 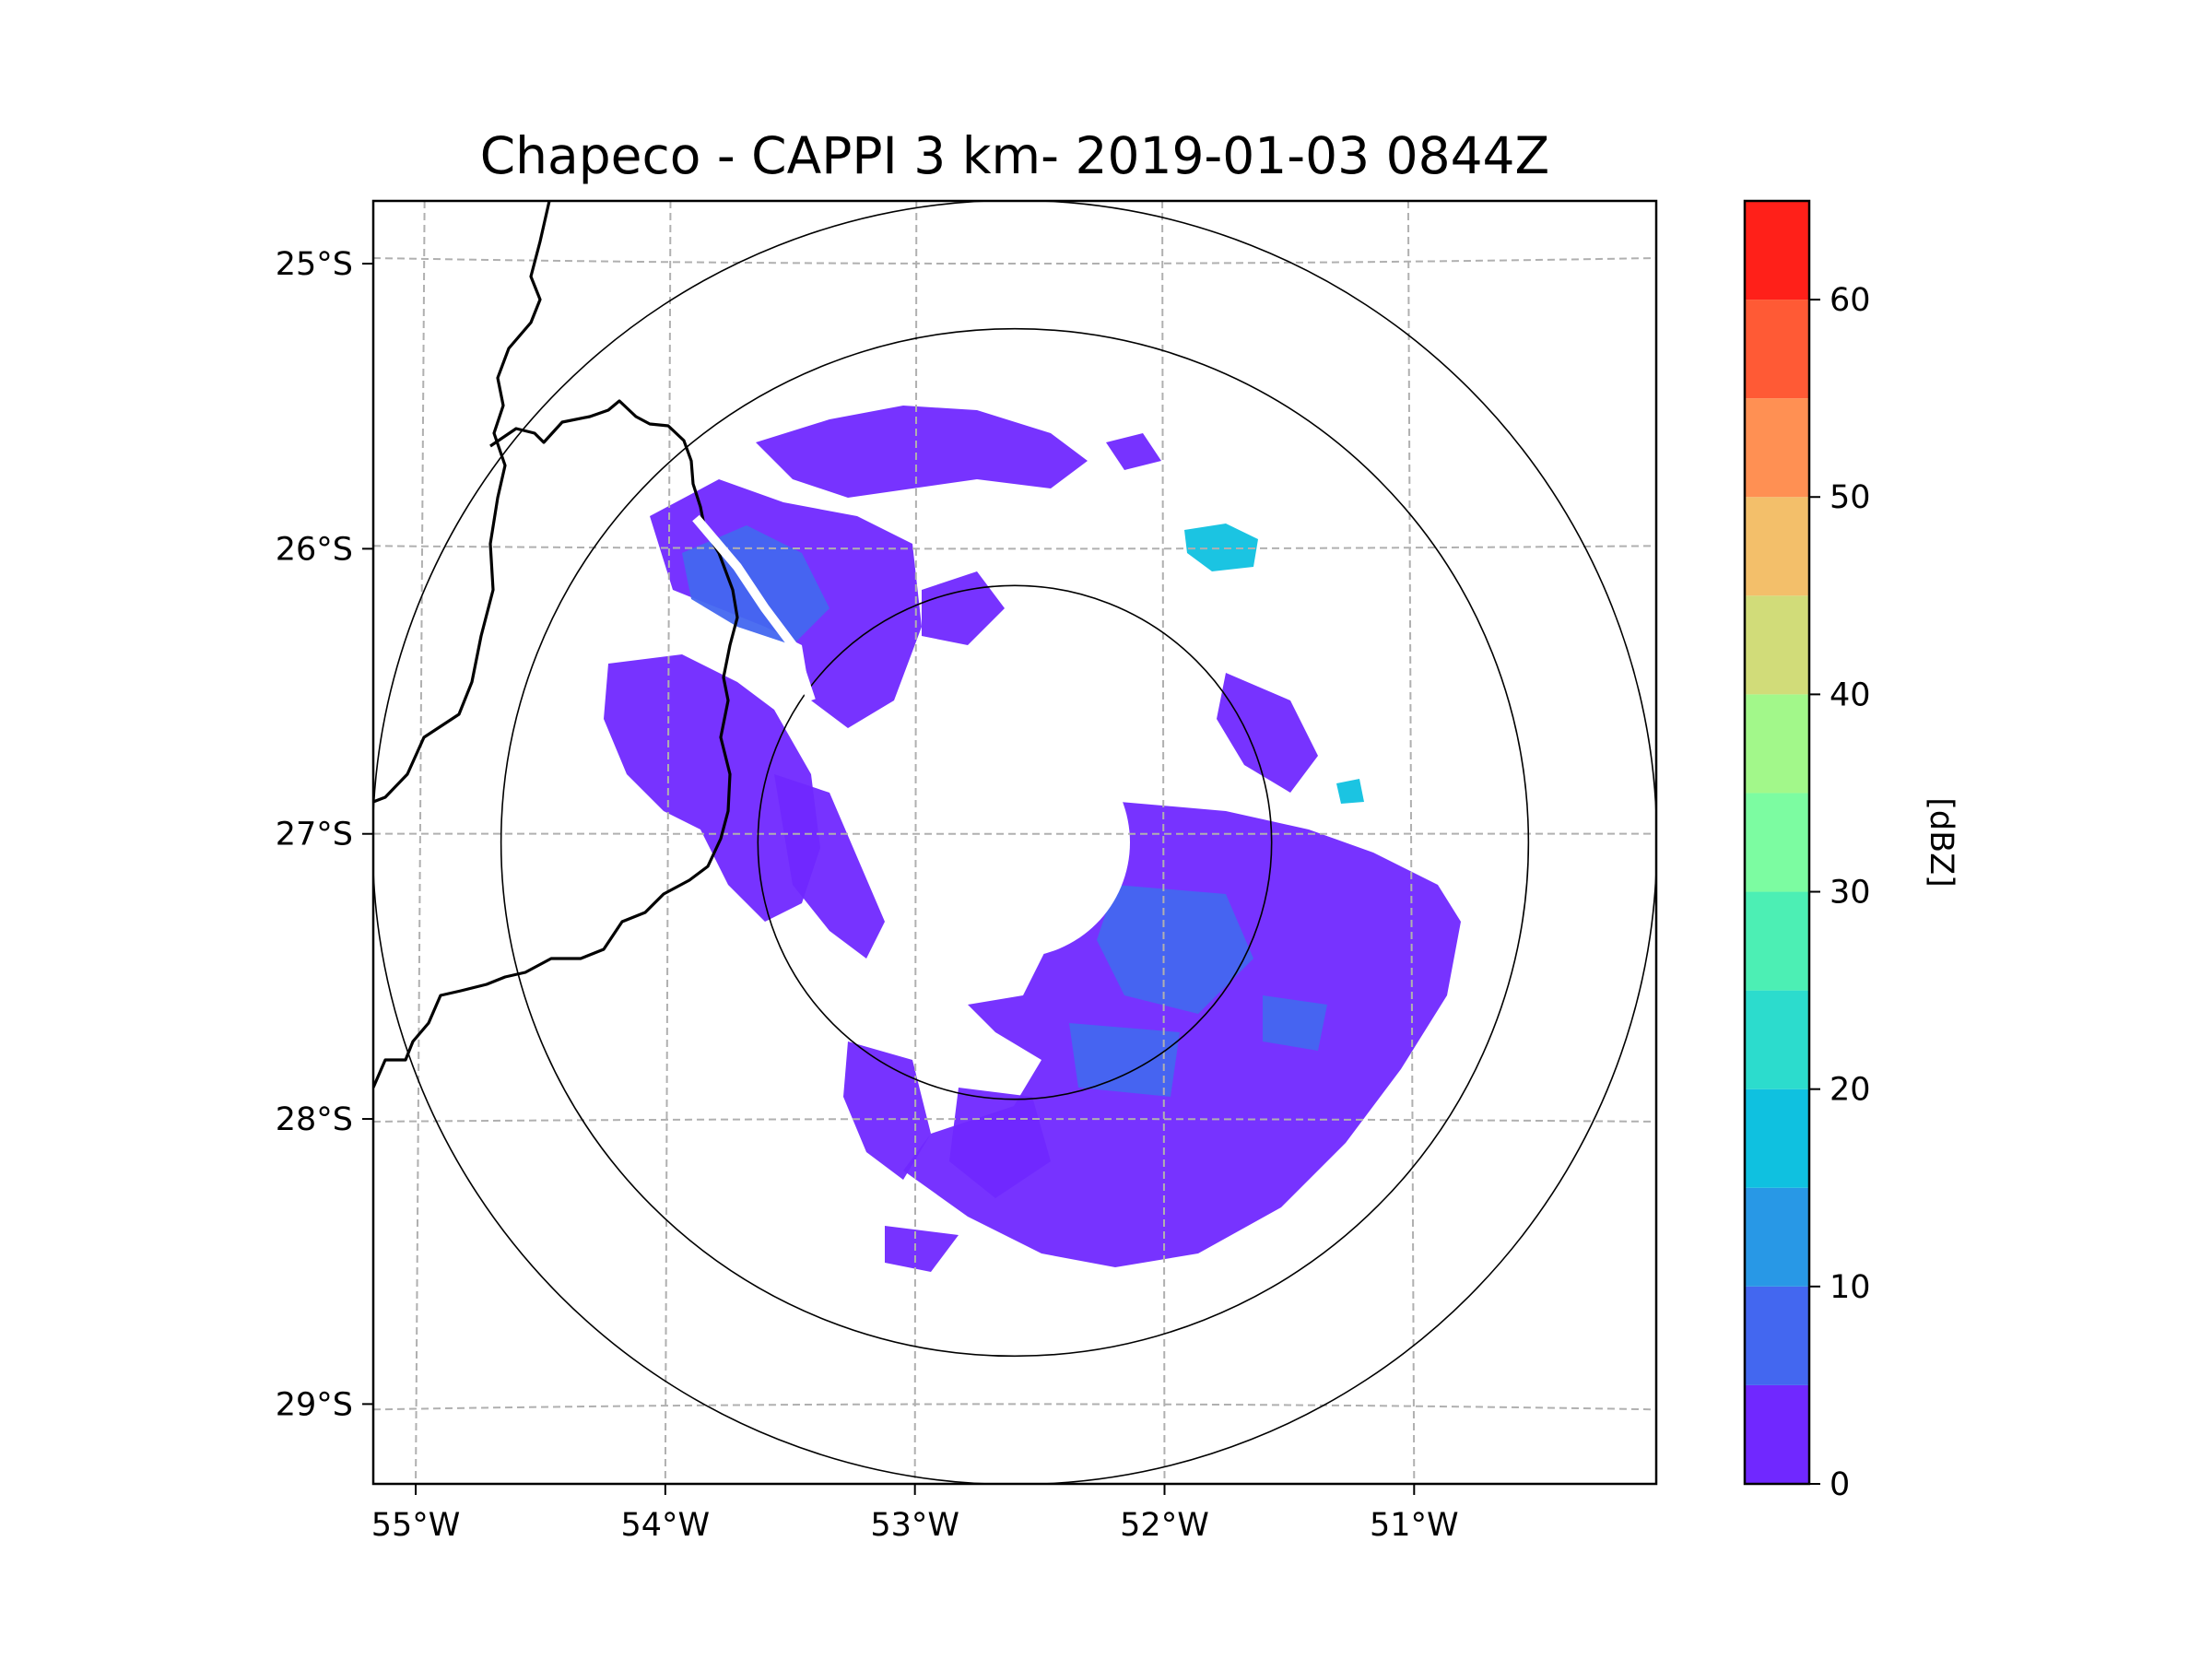 What do you see at coordinates (462, 502) in the screenshot?
I see `border-argentina-brazil` at bounding box center [462, 502].